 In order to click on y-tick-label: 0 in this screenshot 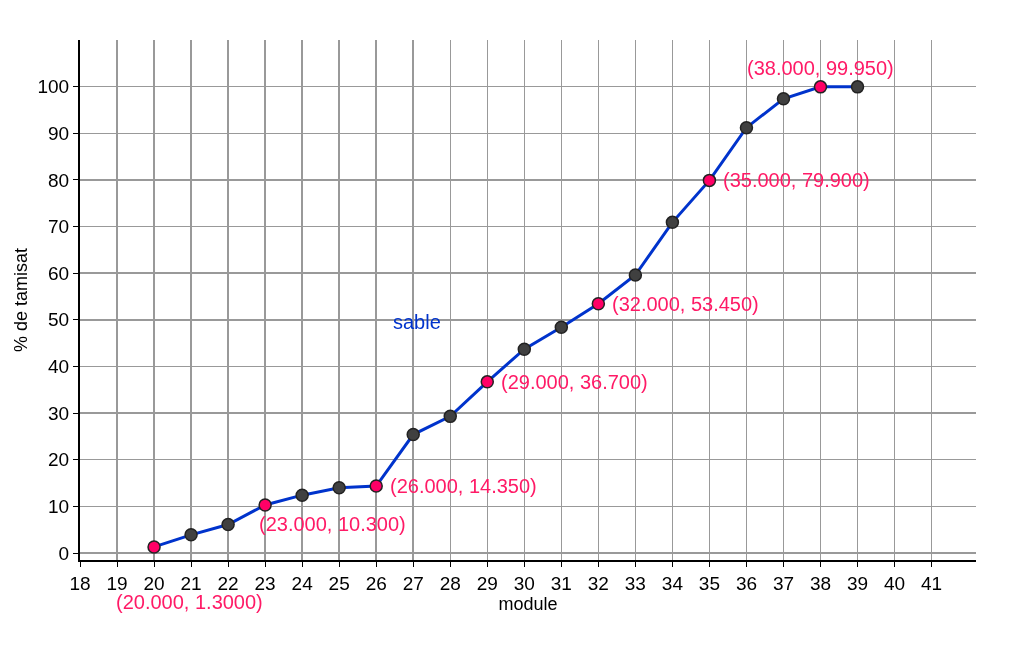, I will do `click(64, 553)`.